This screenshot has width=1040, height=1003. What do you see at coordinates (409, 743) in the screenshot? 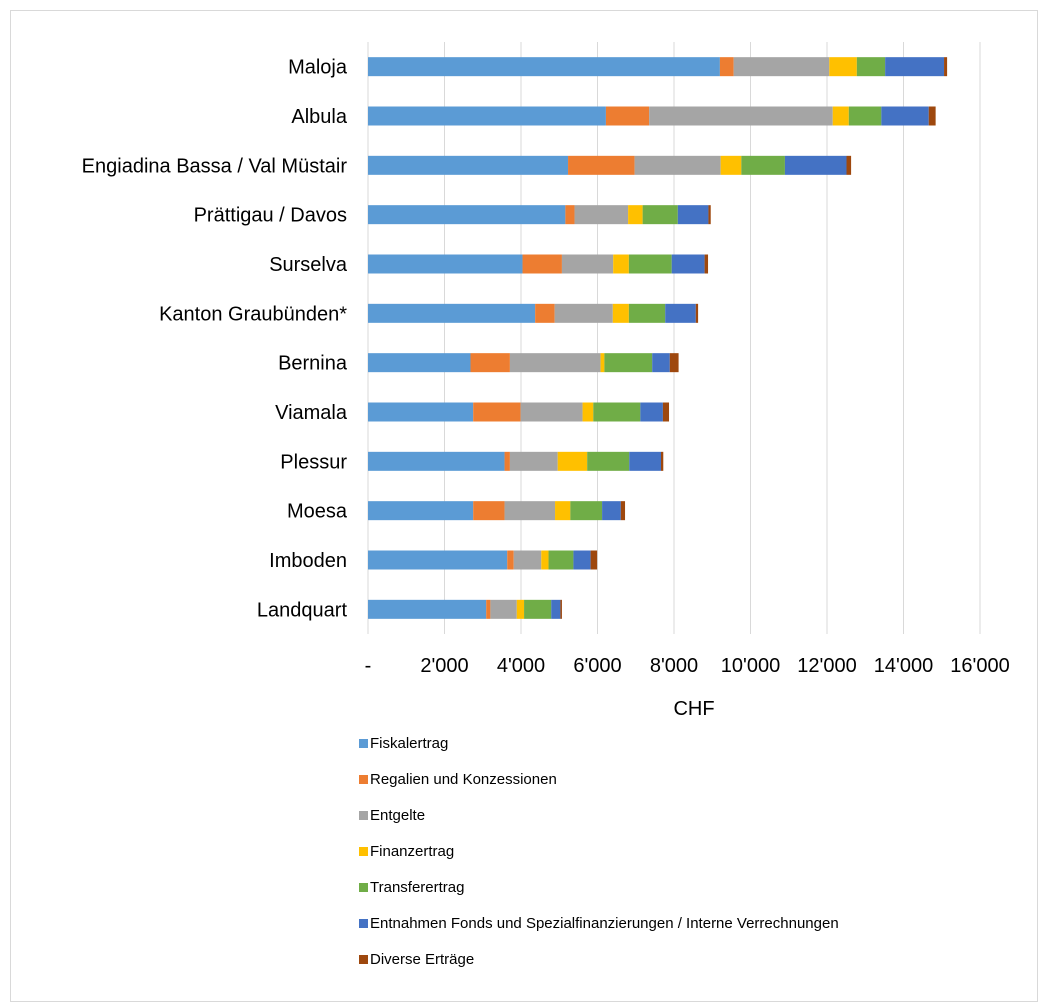
I see `legend-label: Fiskalertrag` at bounding box center [409, 743].